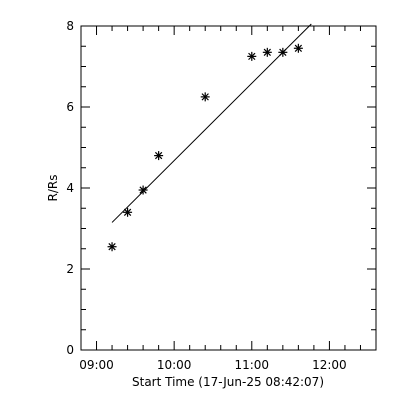 The height and width of the screenshot is (400, 400). Describe the element at coordinates (174, 365) in the screenshot. I see `x-tick-label: 10:00` at that location.